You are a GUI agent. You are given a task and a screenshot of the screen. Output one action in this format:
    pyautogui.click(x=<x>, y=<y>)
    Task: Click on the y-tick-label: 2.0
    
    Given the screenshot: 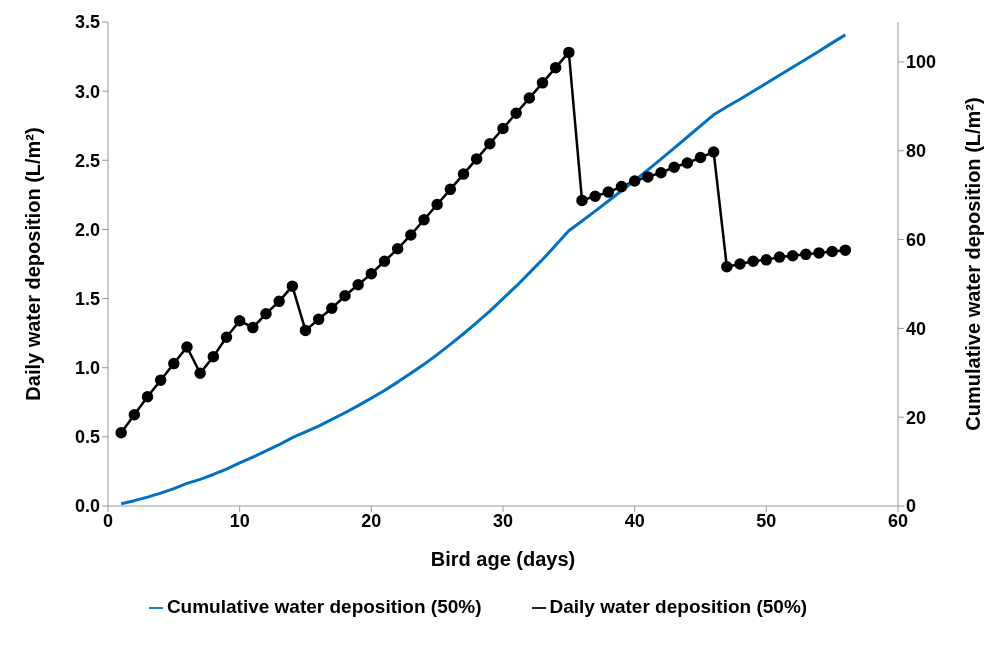 What is the action you would take?
    pyautogui.click(x=87, y=229)
    